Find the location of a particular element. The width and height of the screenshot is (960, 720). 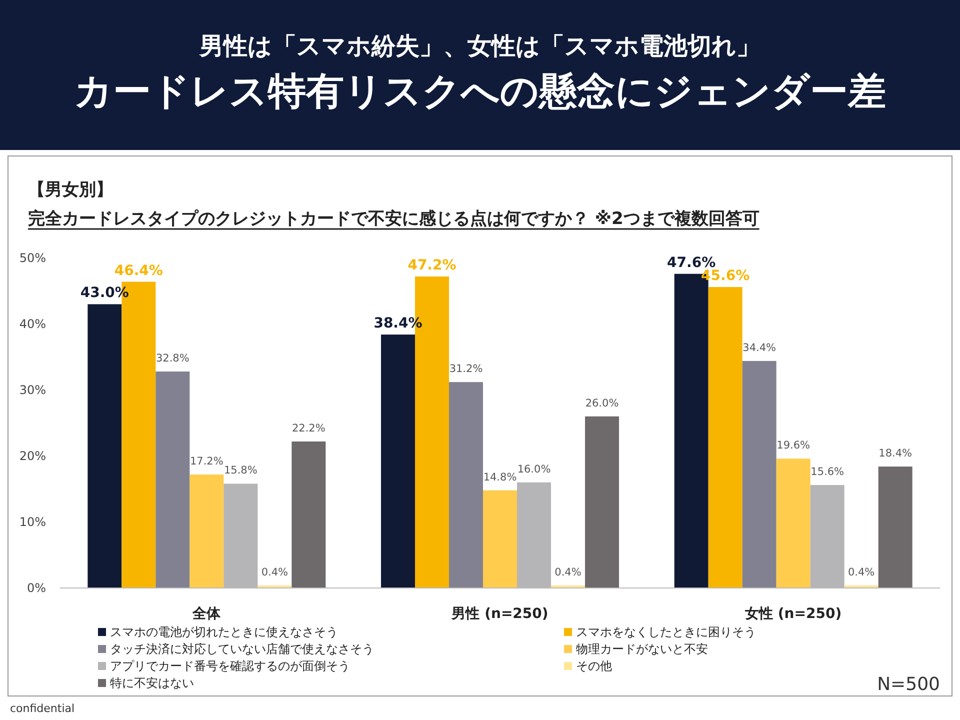

data-label: 18.4% is located at coordinates (895, 454).